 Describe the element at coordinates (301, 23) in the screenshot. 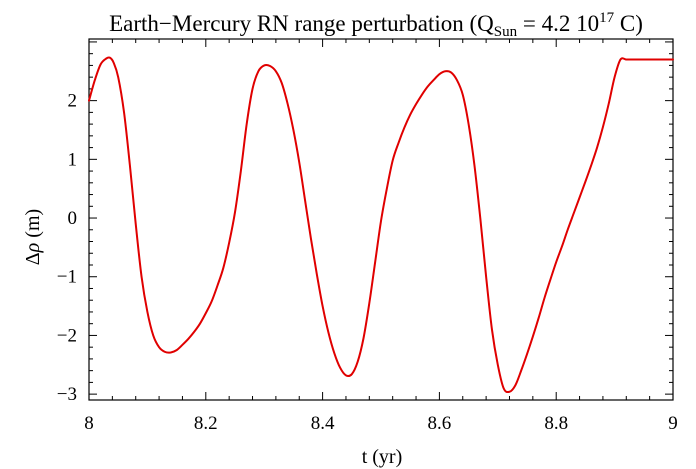

I see `chart-title-prefix: Earth−Mercury RN range perturbation (Q` at that location.